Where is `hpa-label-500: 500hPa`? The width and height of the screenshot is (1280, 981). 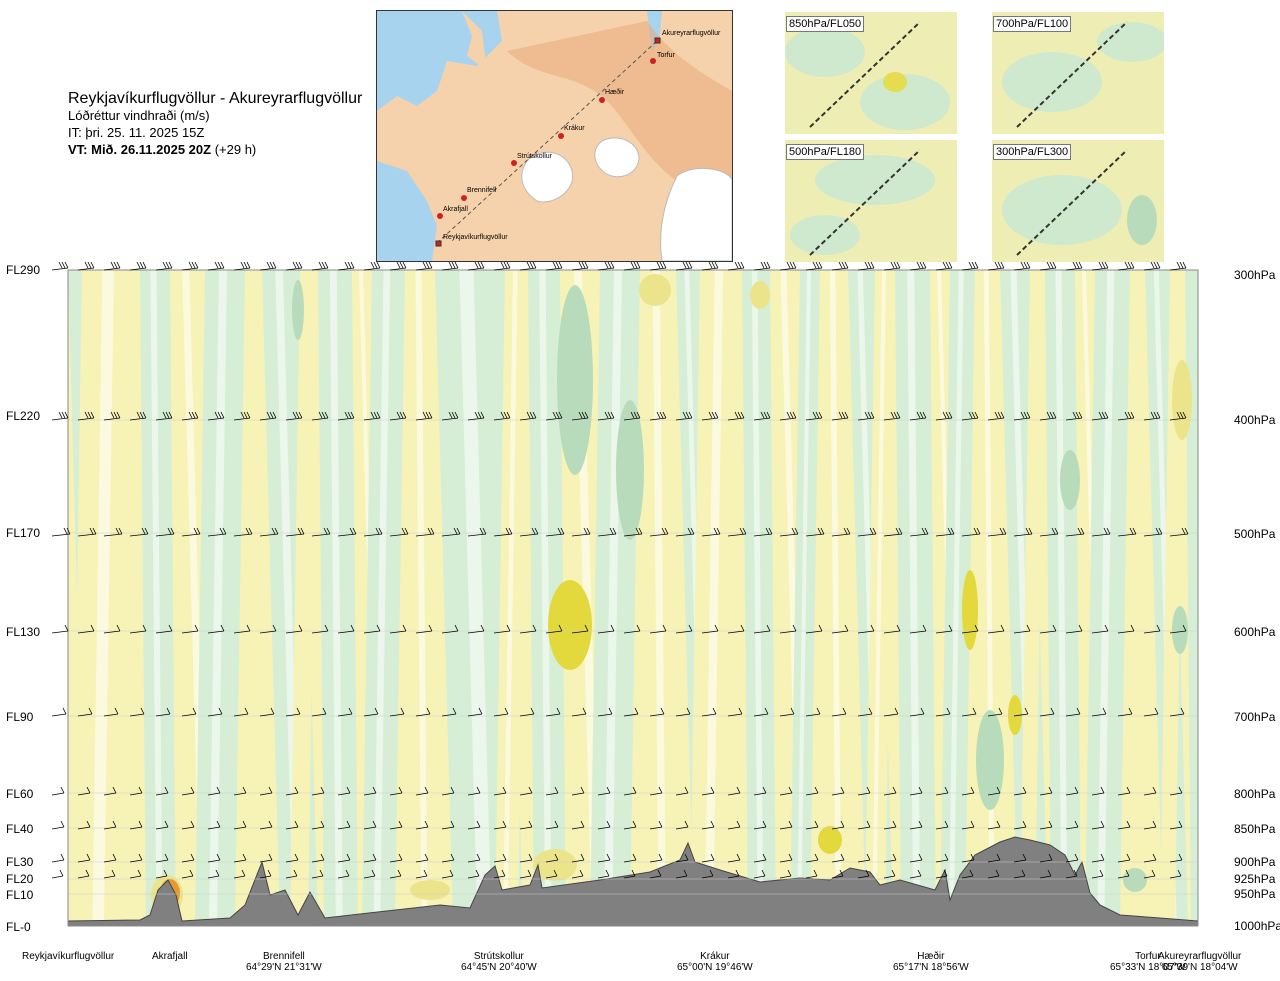 hpa-label-500: 500hPa is located at coordinates (1255, 534).